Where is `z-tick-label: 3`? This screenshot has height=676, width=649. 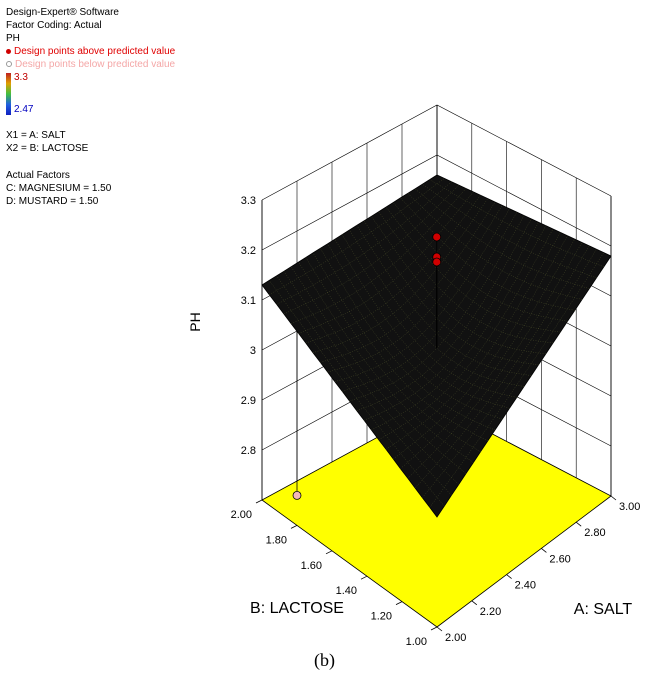 z-tick-label: 3 is located at coordinates (253, 351).